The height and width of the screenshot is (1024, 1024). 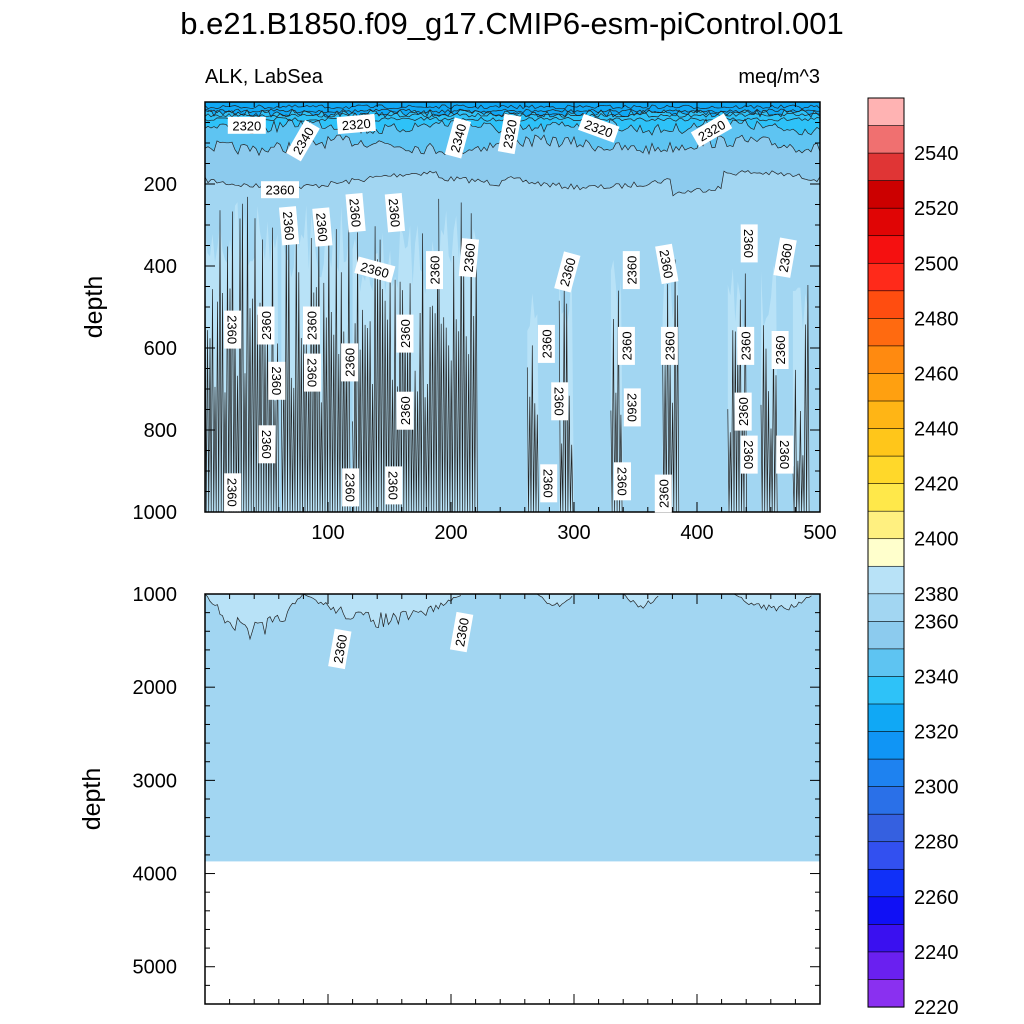 What do you see at coordinates (936, 430) in the screenshot?
I see `colorbar-label: 2440` at bounding box center [936, 430].